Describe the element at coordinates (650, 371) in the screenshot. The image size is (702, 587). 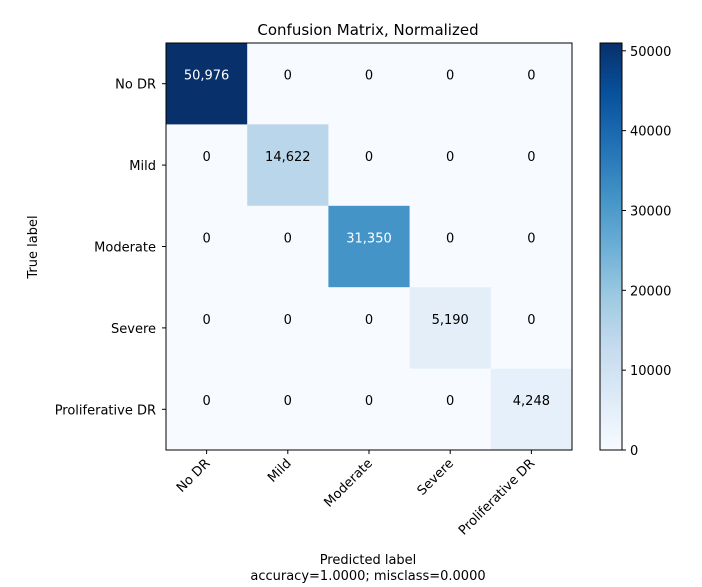
I see `colorbar-tick-label: 10000` at that location.